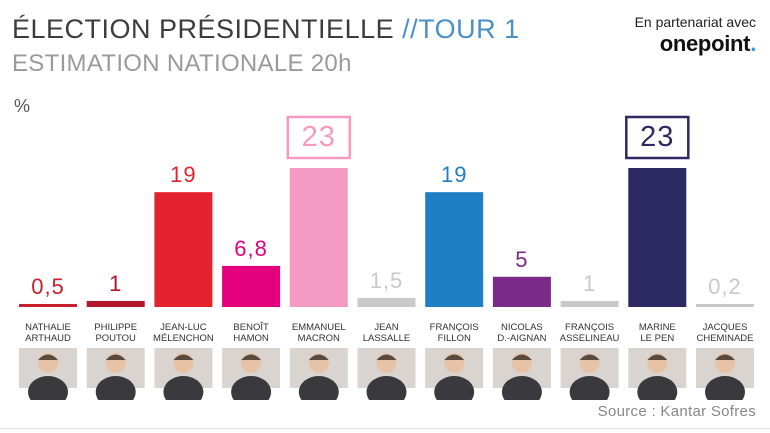 The width and height of the screenshot is (770, 433). I want to click on category-label-4-line-2: HAMON, so click(251, 338).